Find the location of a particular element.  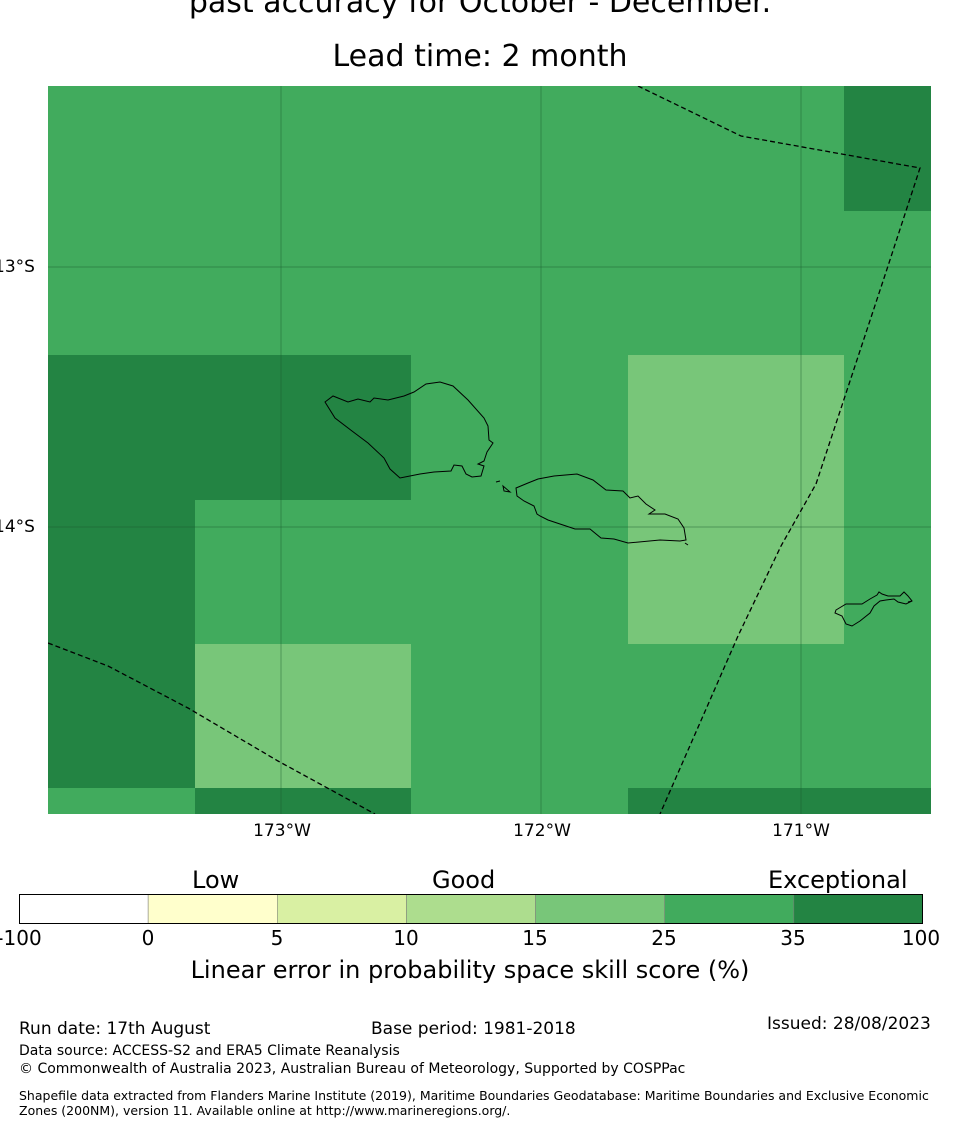

land-outline is located at coordinates (618, 504).